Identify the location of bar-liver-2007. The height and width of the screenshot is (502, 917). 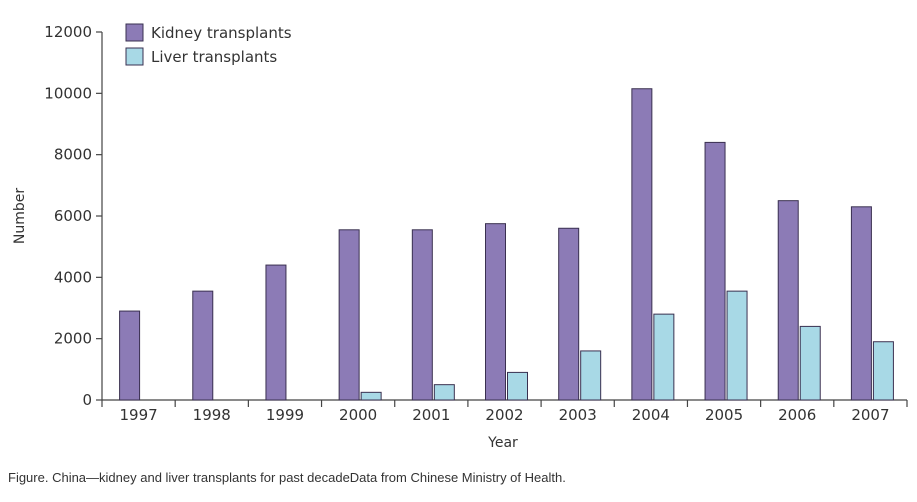
(883, 371).